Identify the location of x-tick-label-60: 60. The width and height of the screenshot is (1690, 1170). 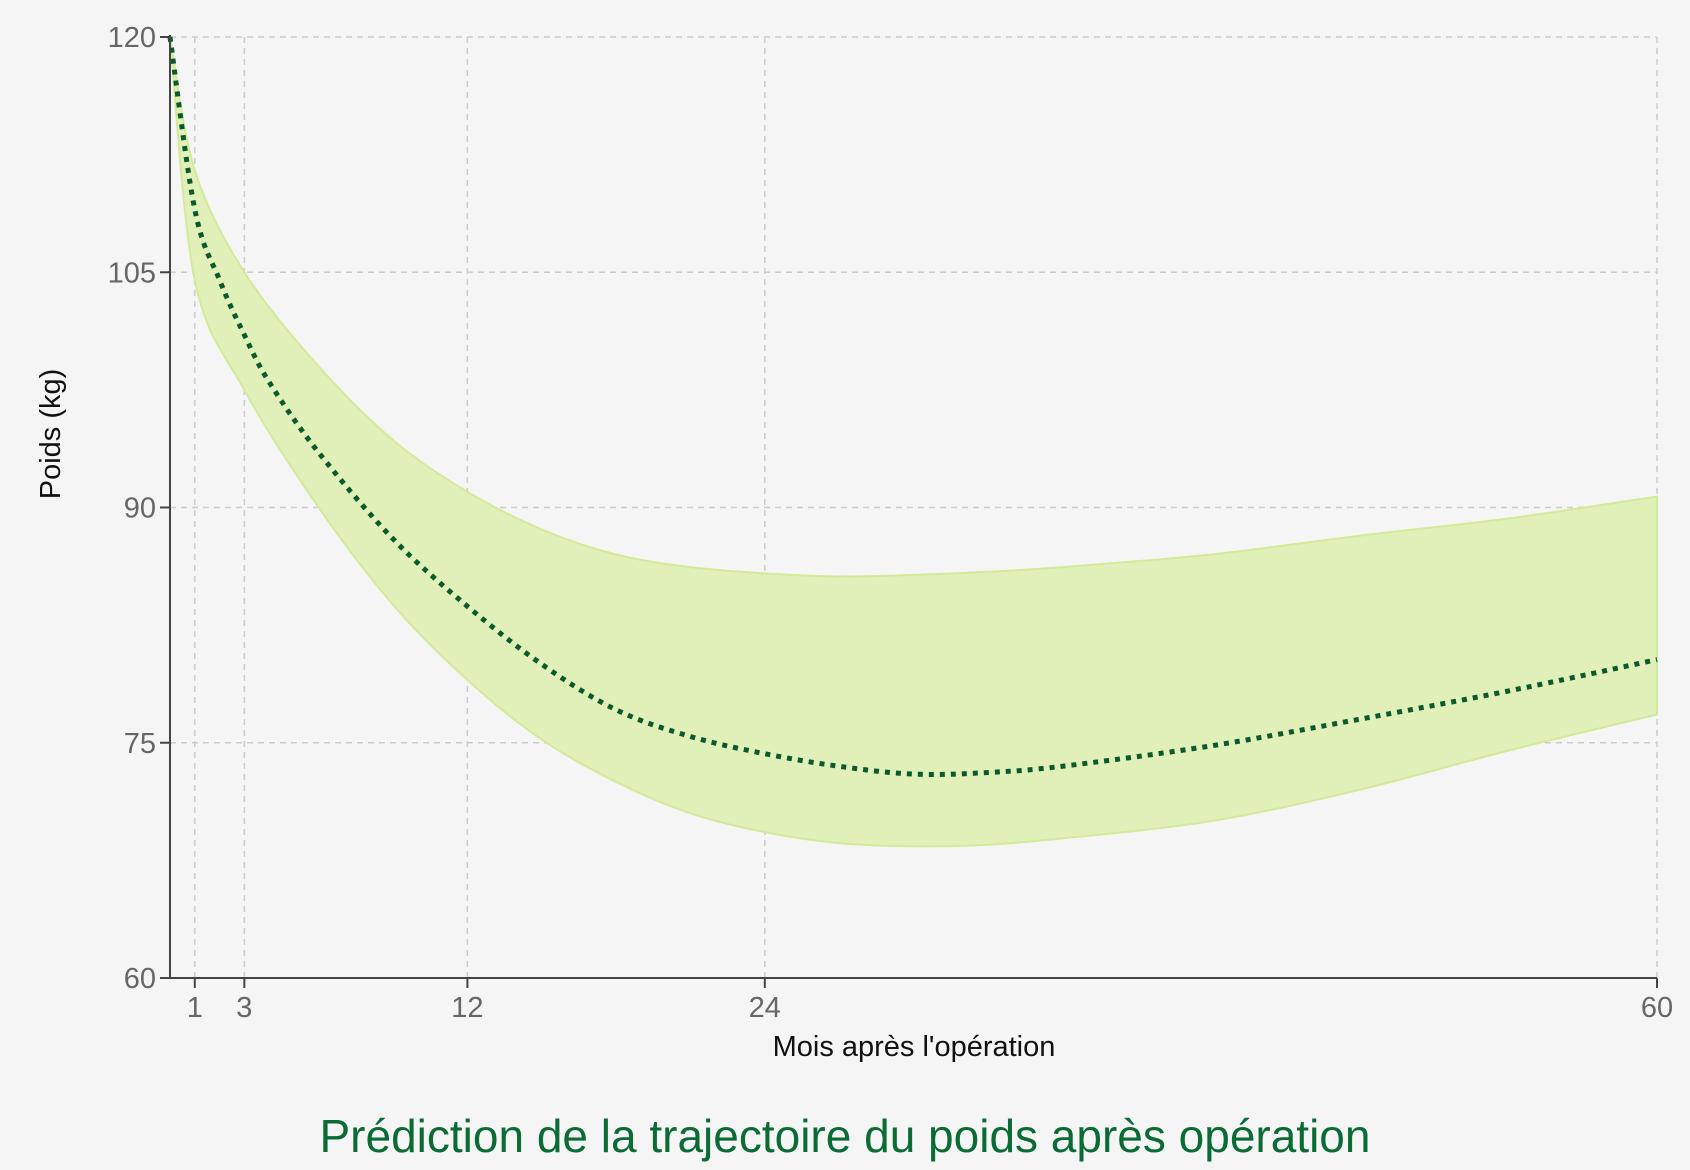
(1657, 1008).